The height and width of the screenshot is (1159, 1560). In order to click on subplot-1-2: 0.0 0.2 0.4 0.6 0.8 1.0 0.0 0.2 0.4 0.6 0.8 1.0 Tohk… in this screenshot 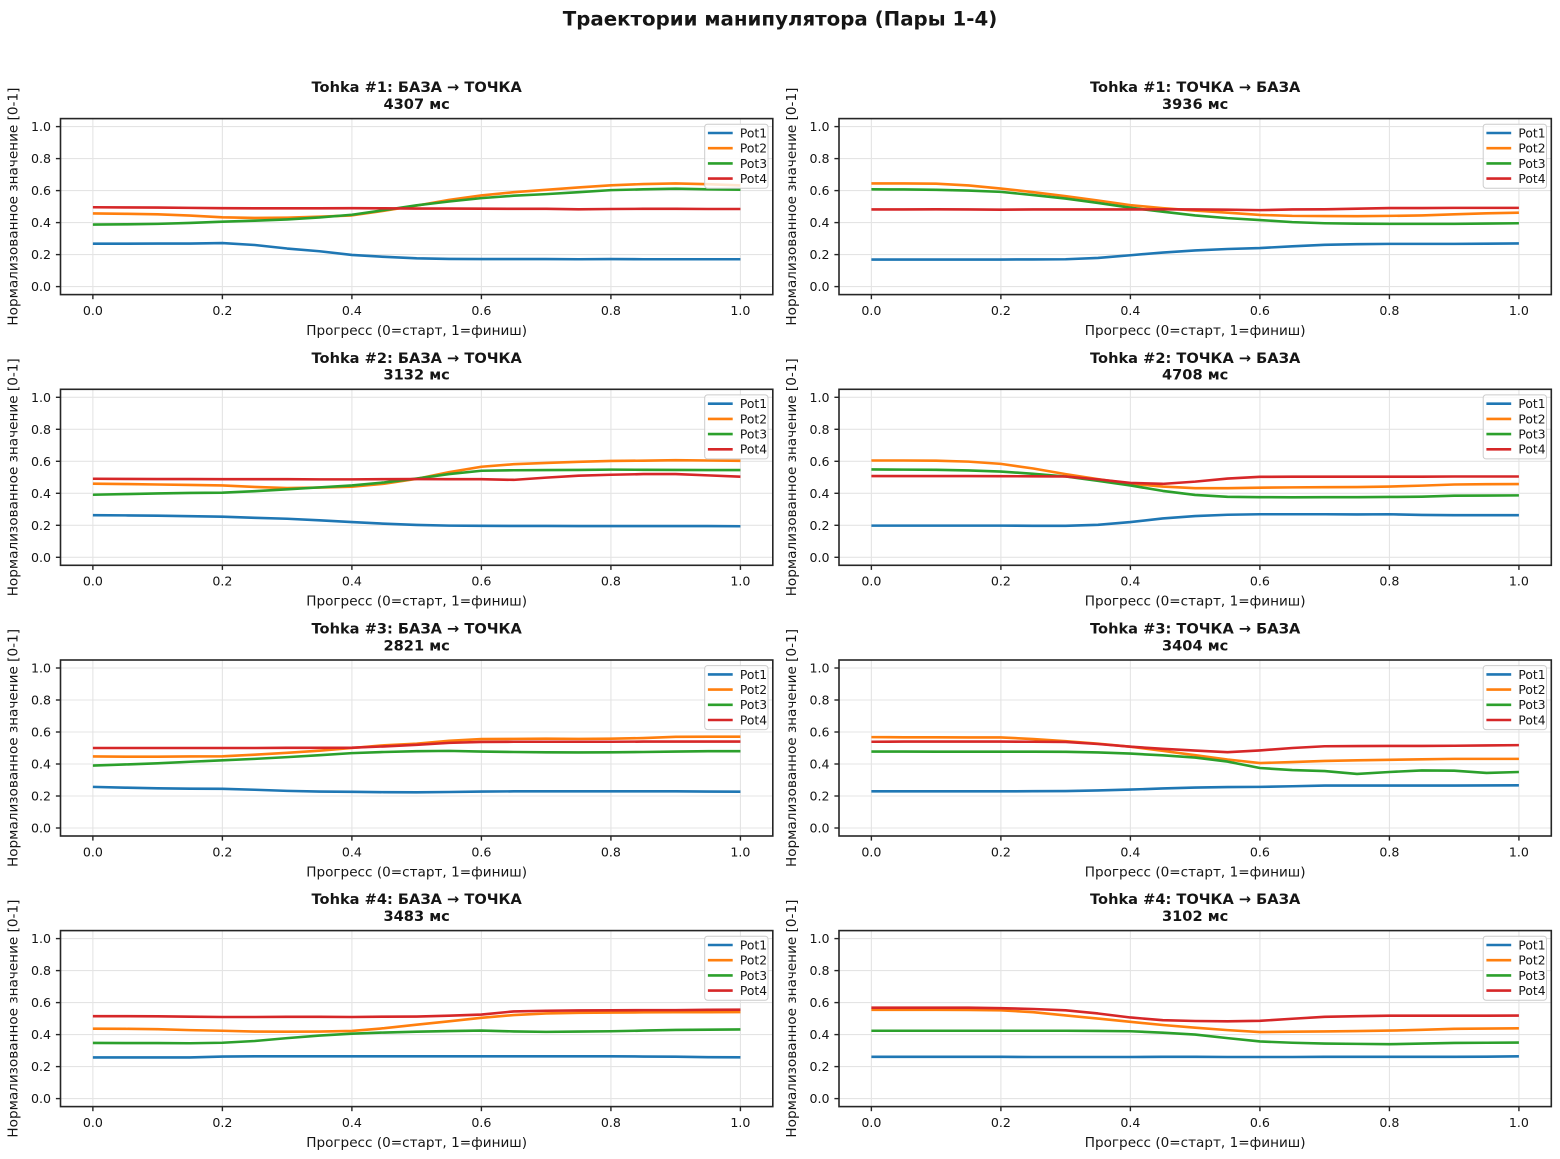, I will do `click(1168, 209)`.